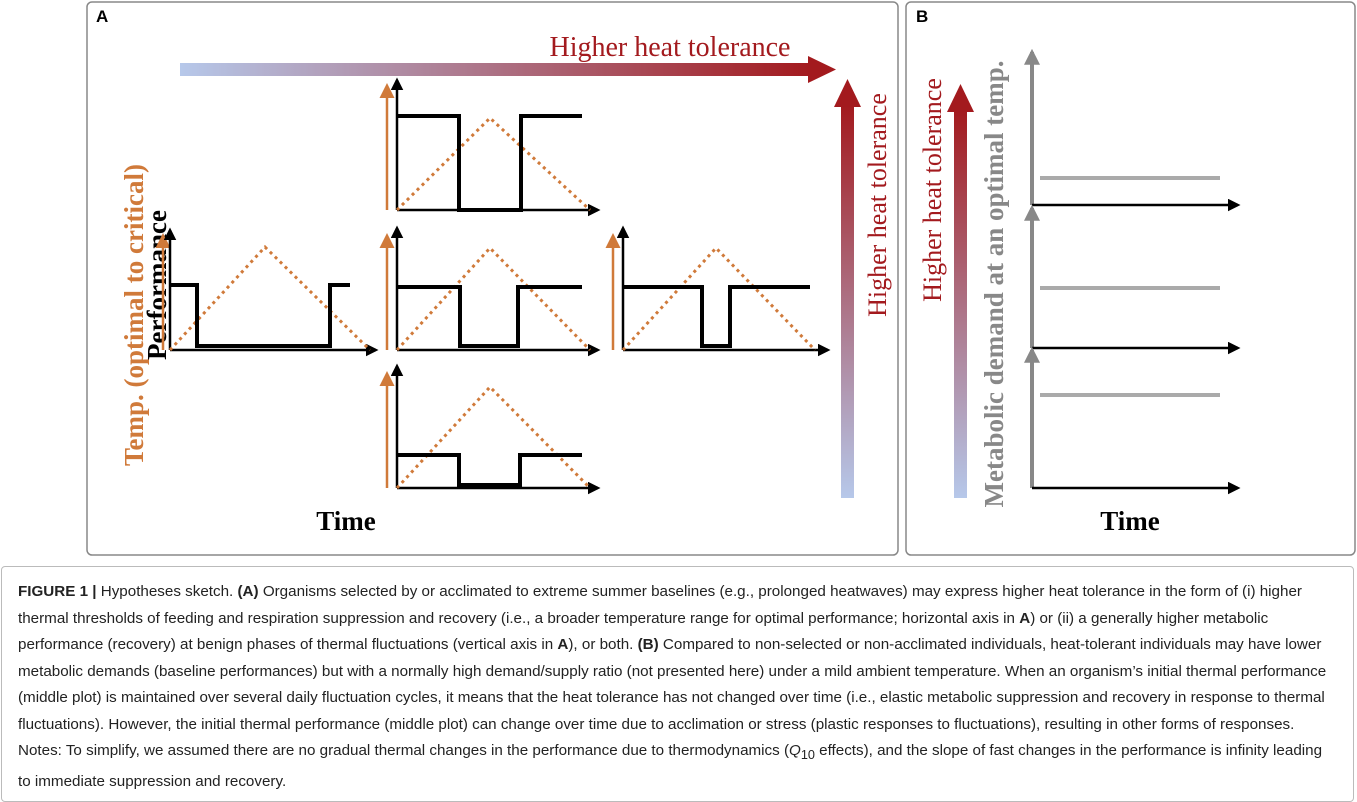 This screenshot has height=802, width=1357. What do you see at coordinates (157, 285) in the screenshot?
I see `y-label-perf: Performance` at bounding box center [157, 285].